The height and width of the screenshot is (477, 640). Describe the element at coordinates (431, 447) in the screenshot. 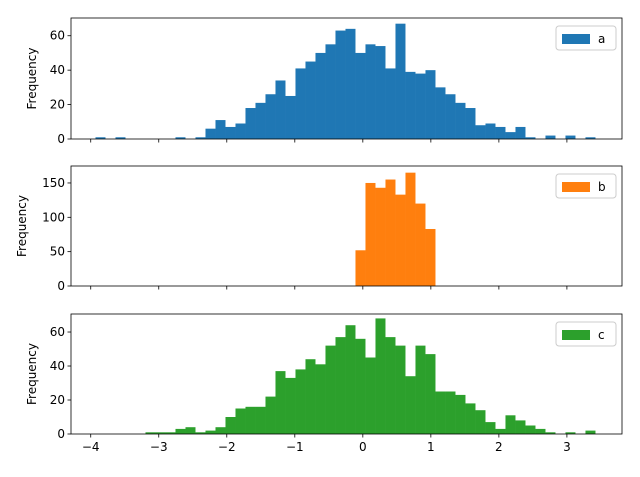

I see `x-tick-label: 1` at that location.